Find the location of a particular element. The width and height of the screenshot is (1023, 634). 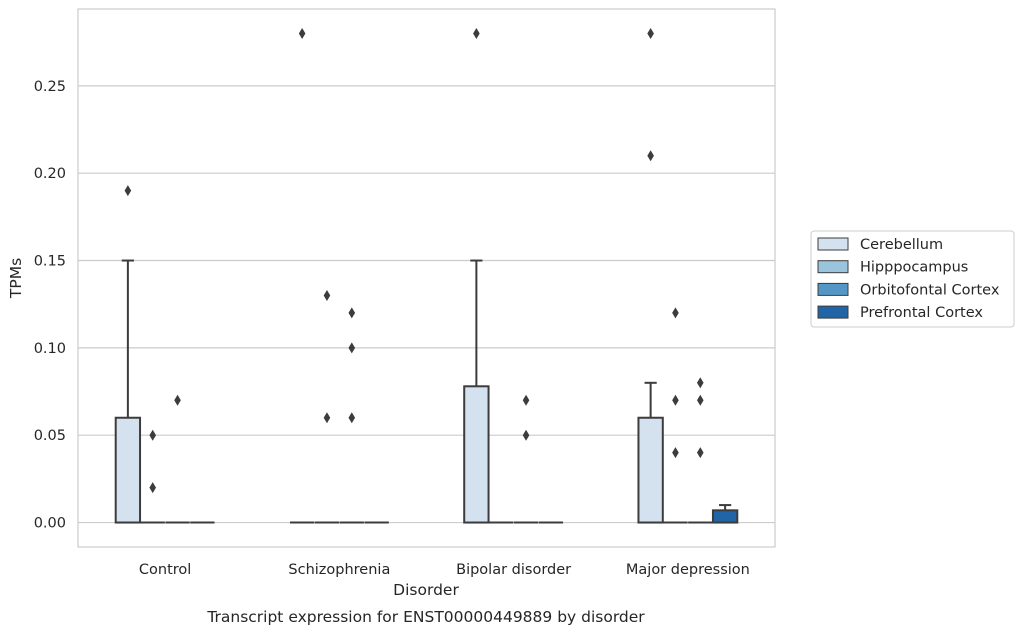

legend-label: Cerebellum is located at coordinates (901, 245).